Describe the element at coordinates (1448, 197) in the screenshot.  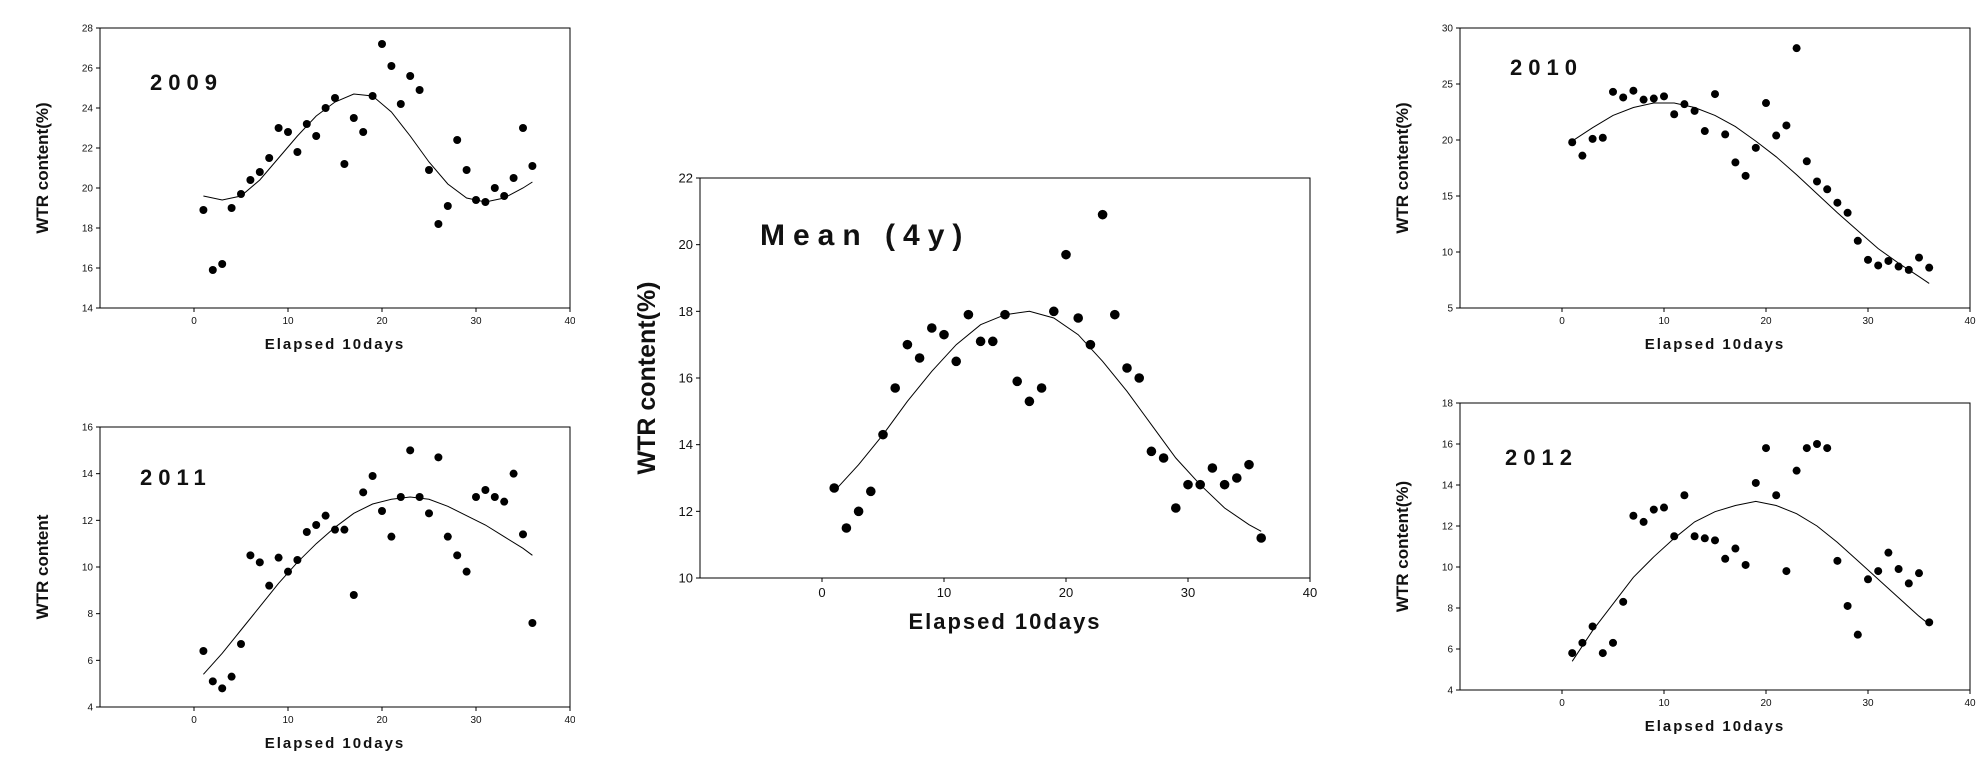
I see `y-tick-label: 15` at that location.